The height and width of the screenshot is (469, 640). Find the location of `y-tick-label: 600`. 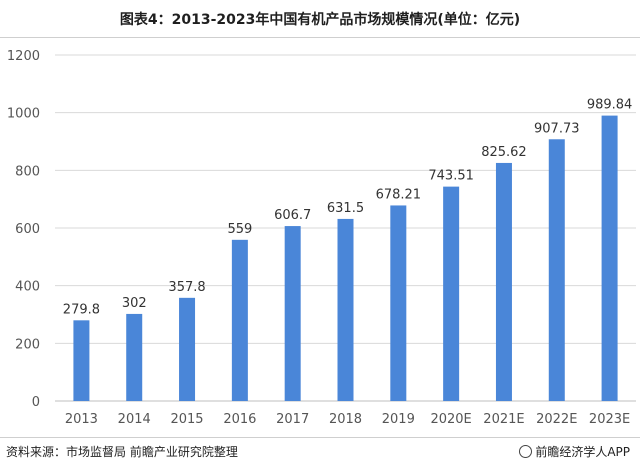

y-tick-label: 600 is located at coordinates (27, 229).